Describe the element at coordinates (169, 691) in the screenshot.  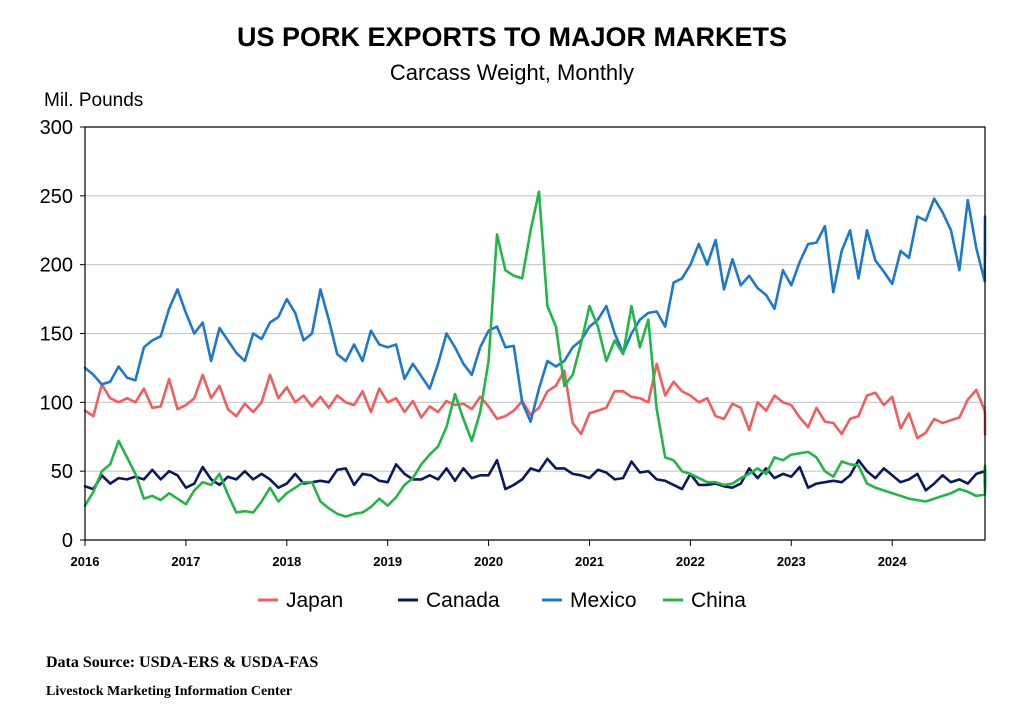
I see `credit-note: Livestock Marketing Information Center` at that location.